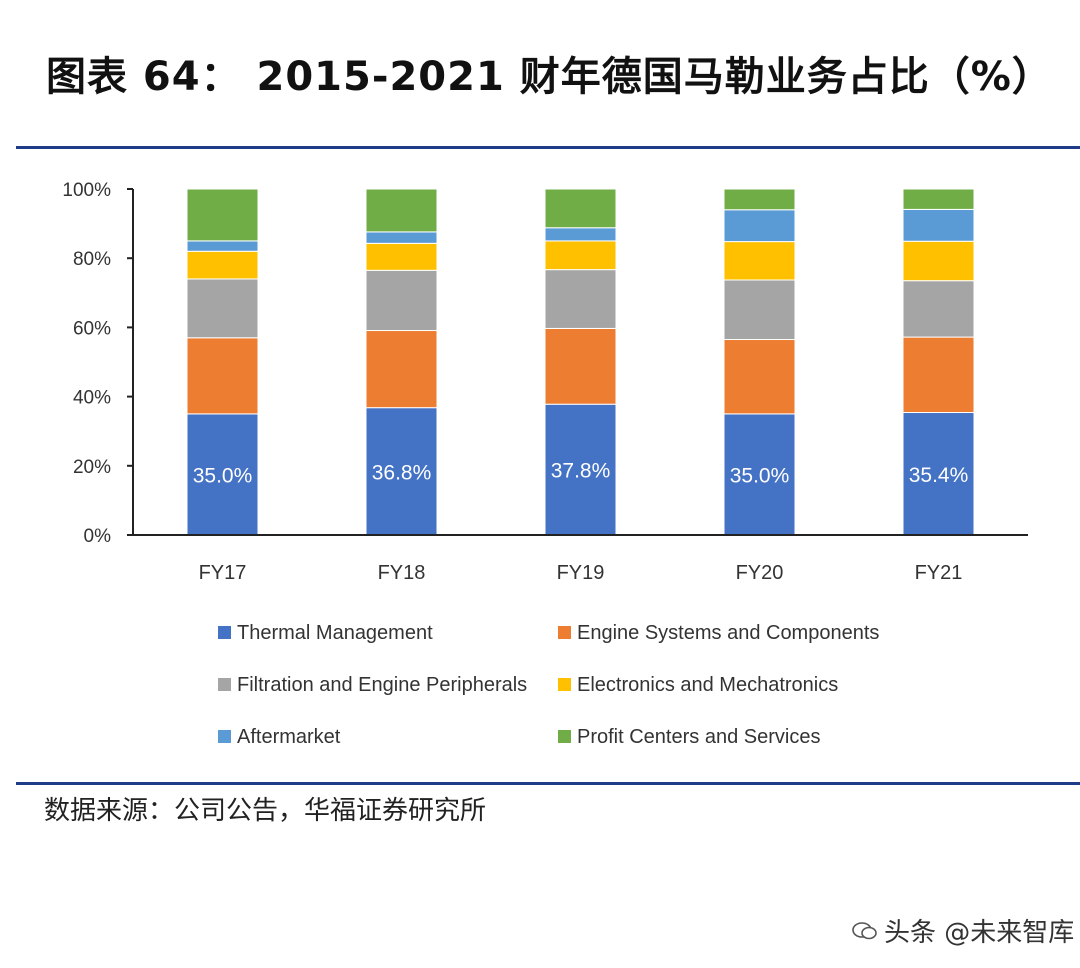  I want to click on y-tick-label: 80%, so click(92, 259).